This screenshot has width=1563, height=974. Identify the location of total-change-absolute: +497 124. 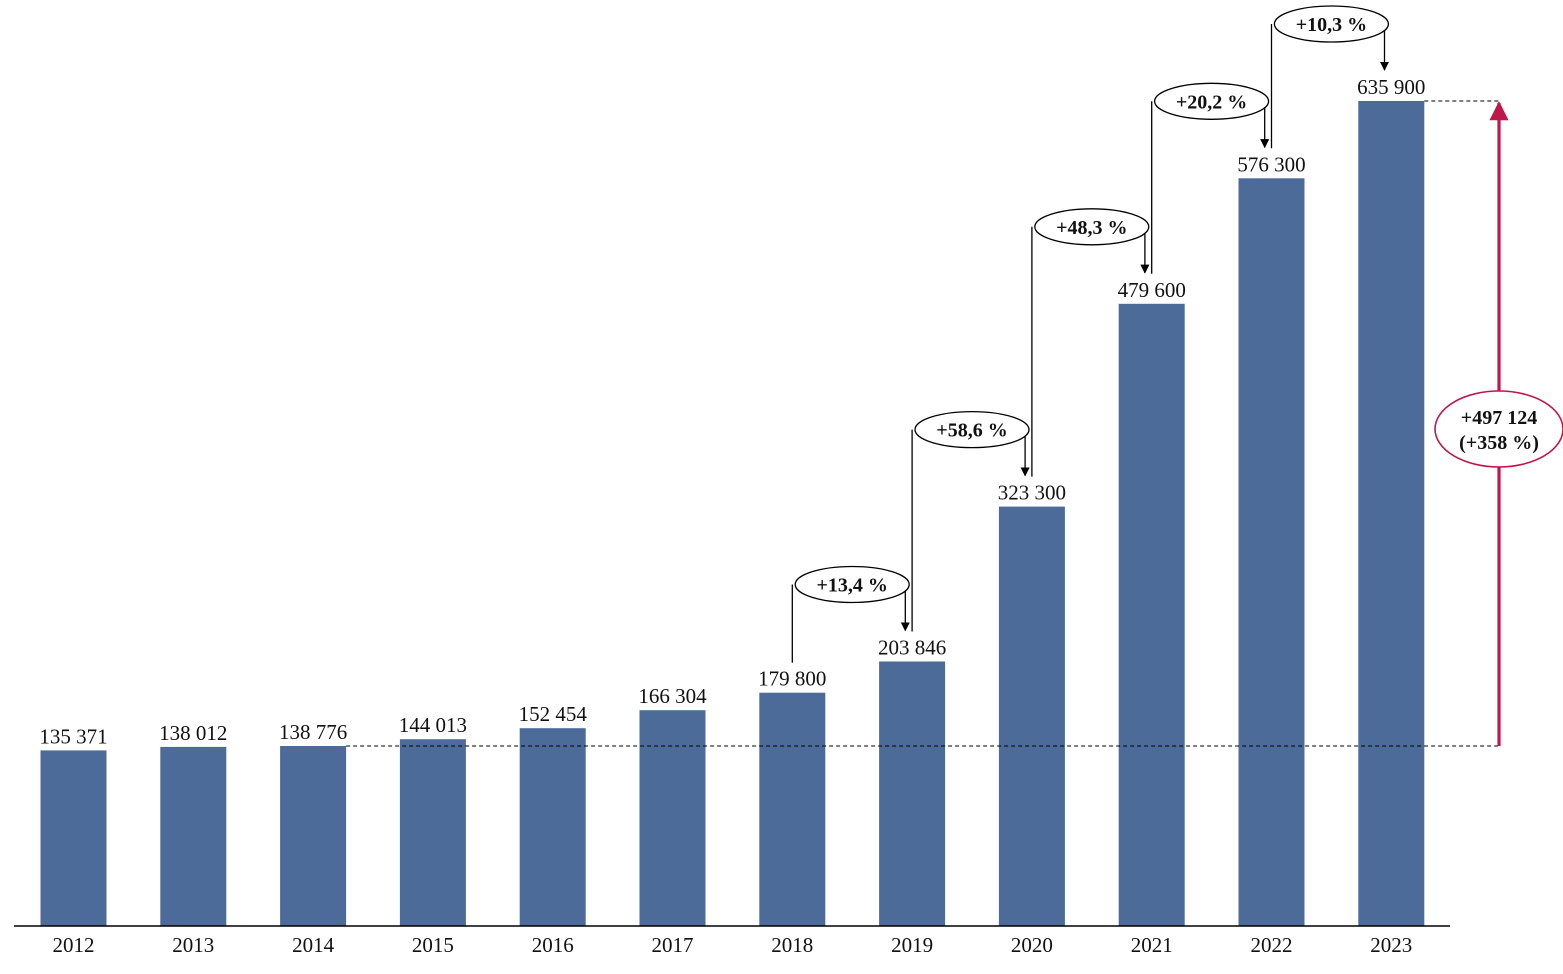
(1499, 418).